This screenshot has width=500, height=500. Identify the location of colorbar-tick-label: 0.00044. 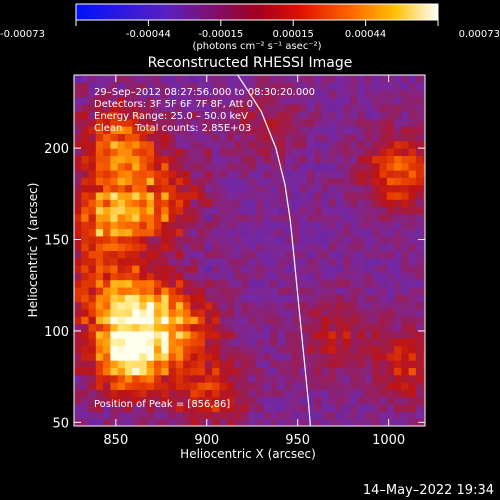
(365, 34).